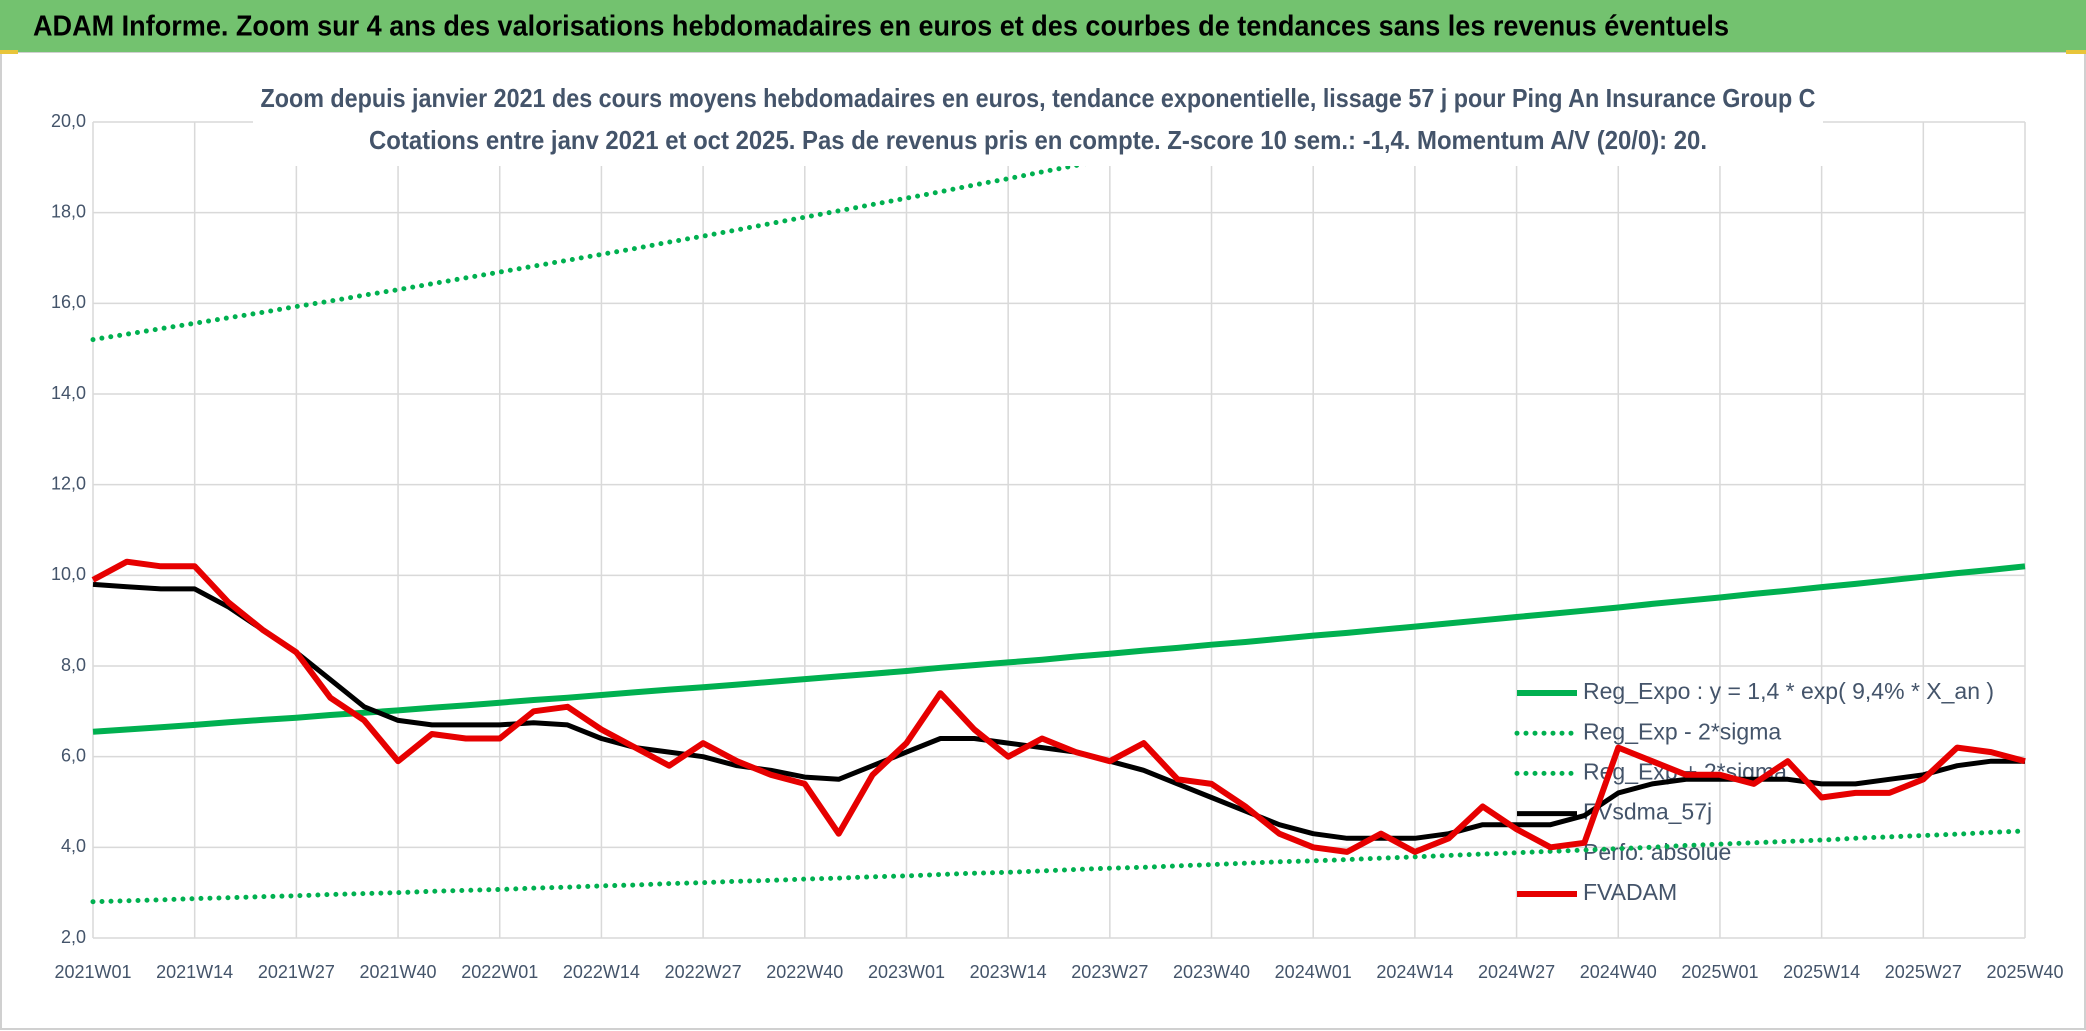  What do you see at coordinates (1821, 972) in the screenshot?
I see `x-tick-label: 2025W14` at bounding box center [1821, 972].